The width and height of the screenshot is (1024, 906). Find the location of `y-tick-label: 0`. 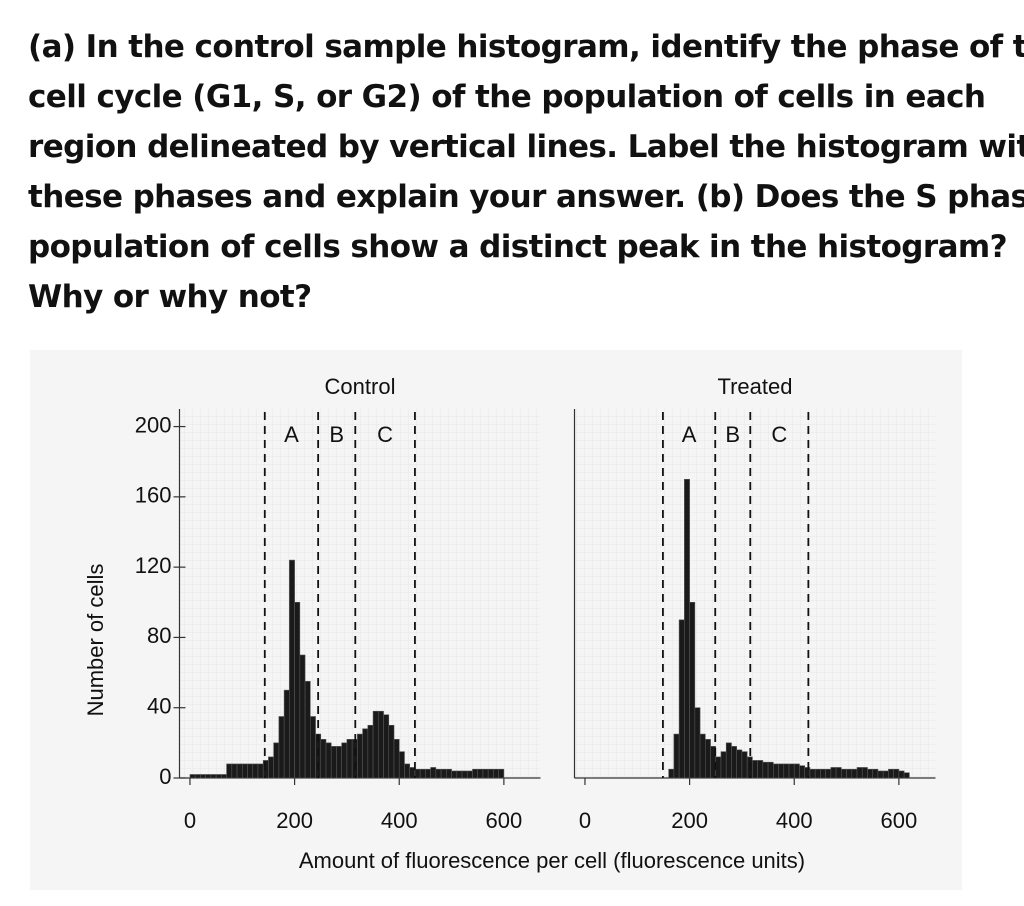

y-tick-label: 0 is located at coordinates (165, 776).